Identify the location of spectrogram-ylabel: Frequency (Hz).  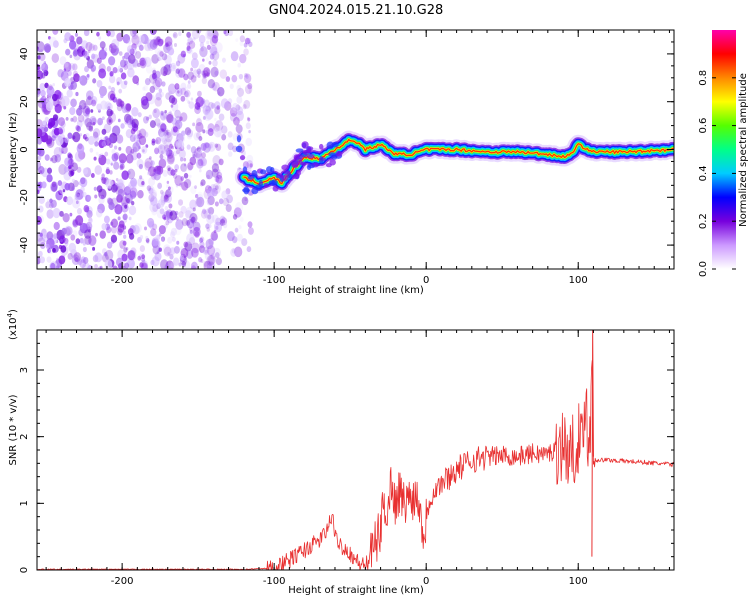
(13, 150).